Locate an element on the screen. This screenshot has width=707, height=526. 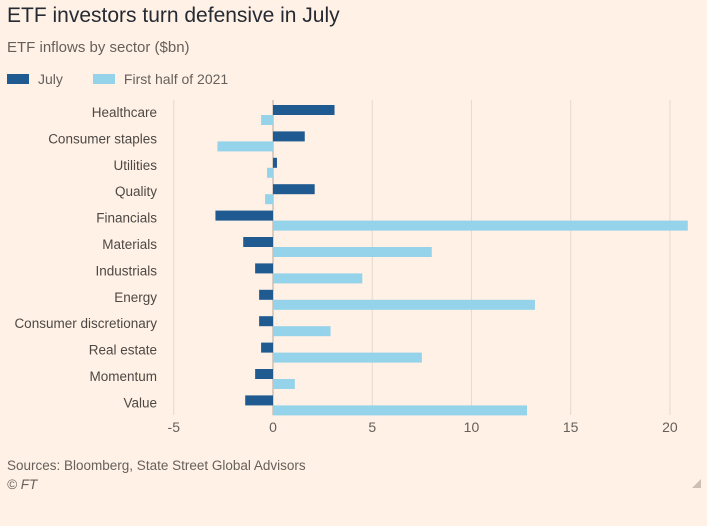
category-label: Real estate is located at coordinates (123, 350).